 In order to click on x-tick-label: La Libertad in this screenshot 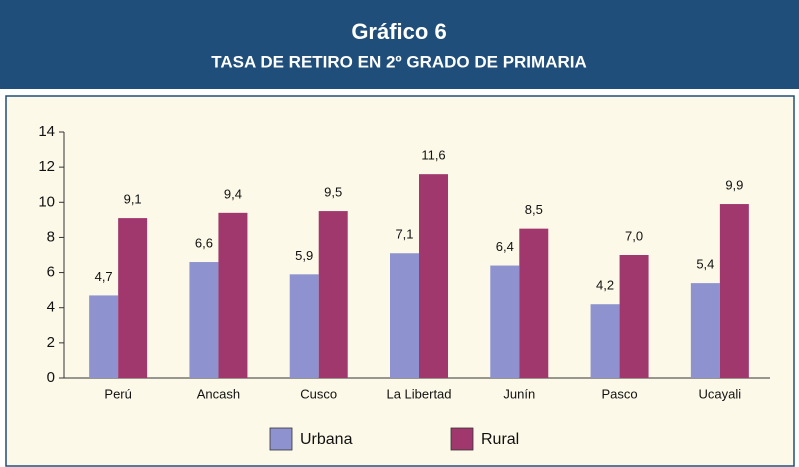, I will do `click(418, 393)`.